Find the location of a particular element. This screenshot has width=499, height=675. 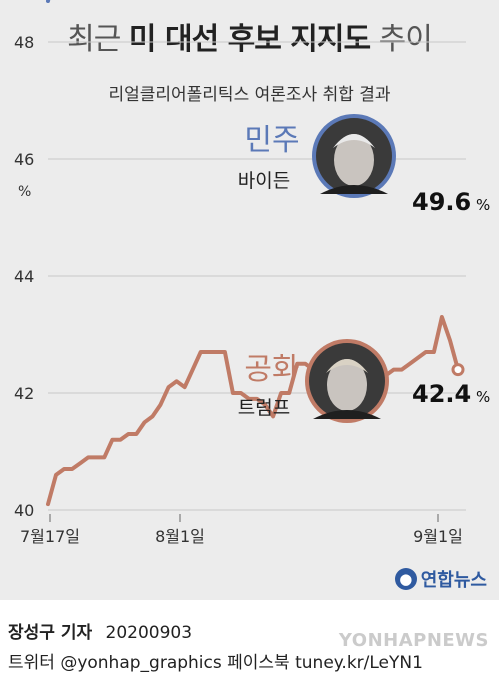

trump-end-unit: % is located at coordinates (483, 397).